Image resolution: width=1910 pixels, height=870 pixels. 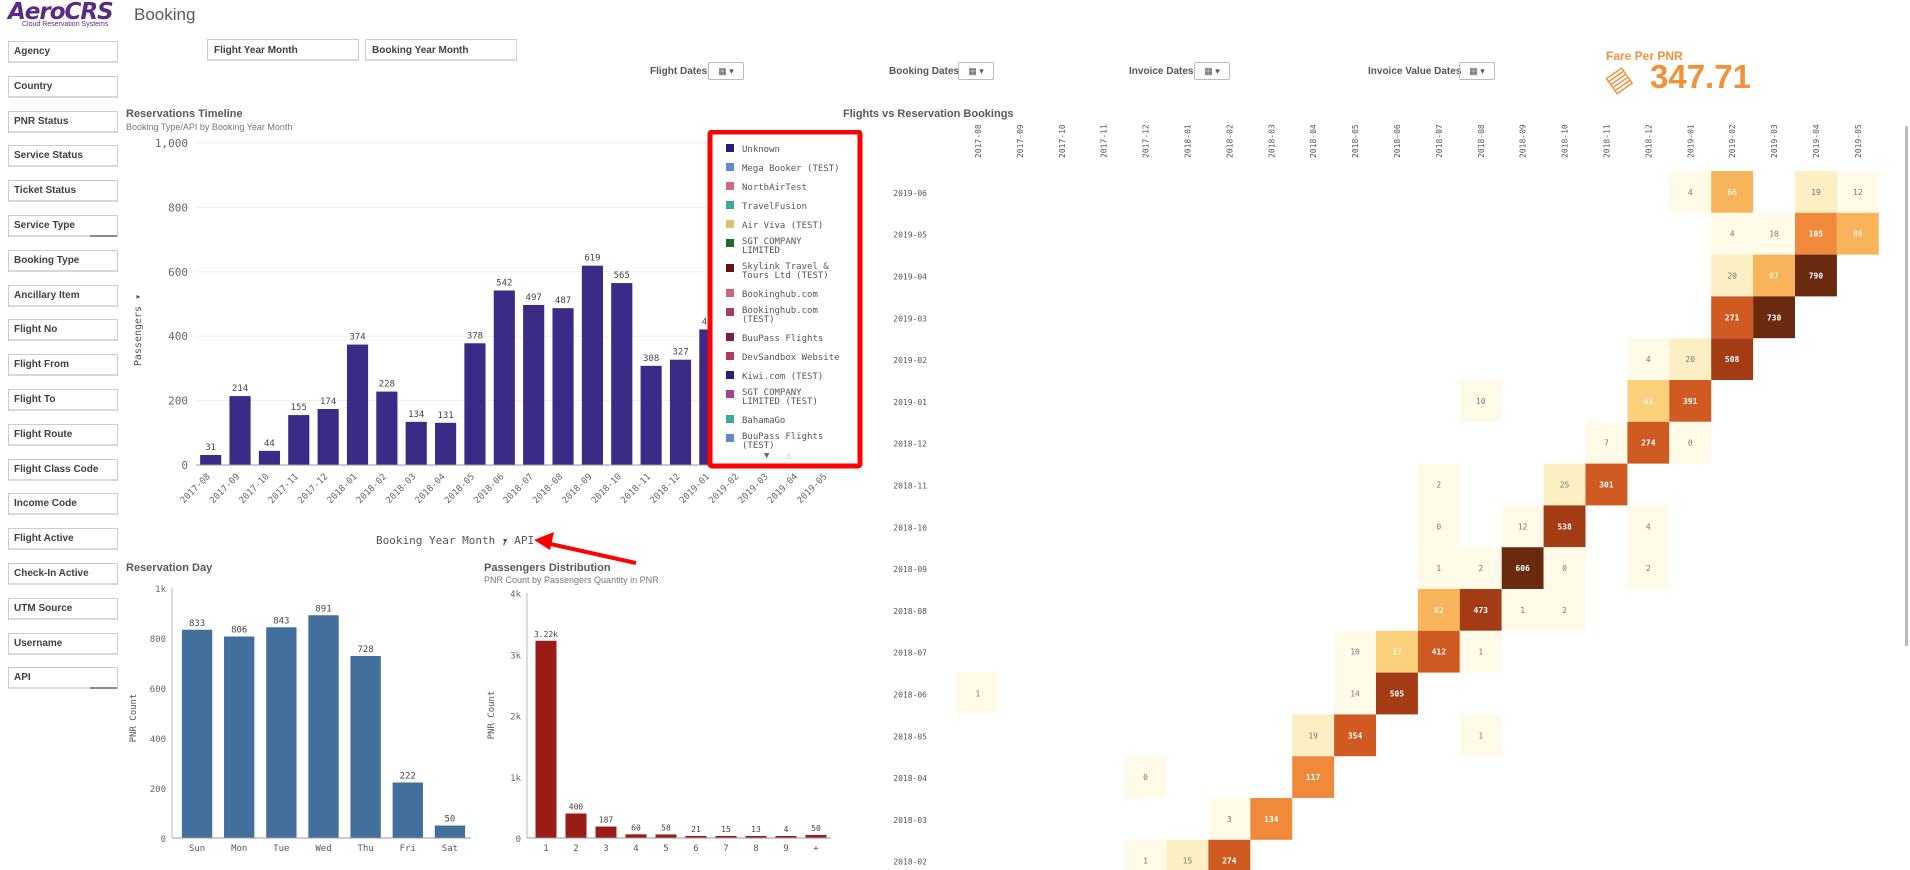 I want to click on sidebar-filter-flight-route: Flight Route, so click(x=63, y=434).